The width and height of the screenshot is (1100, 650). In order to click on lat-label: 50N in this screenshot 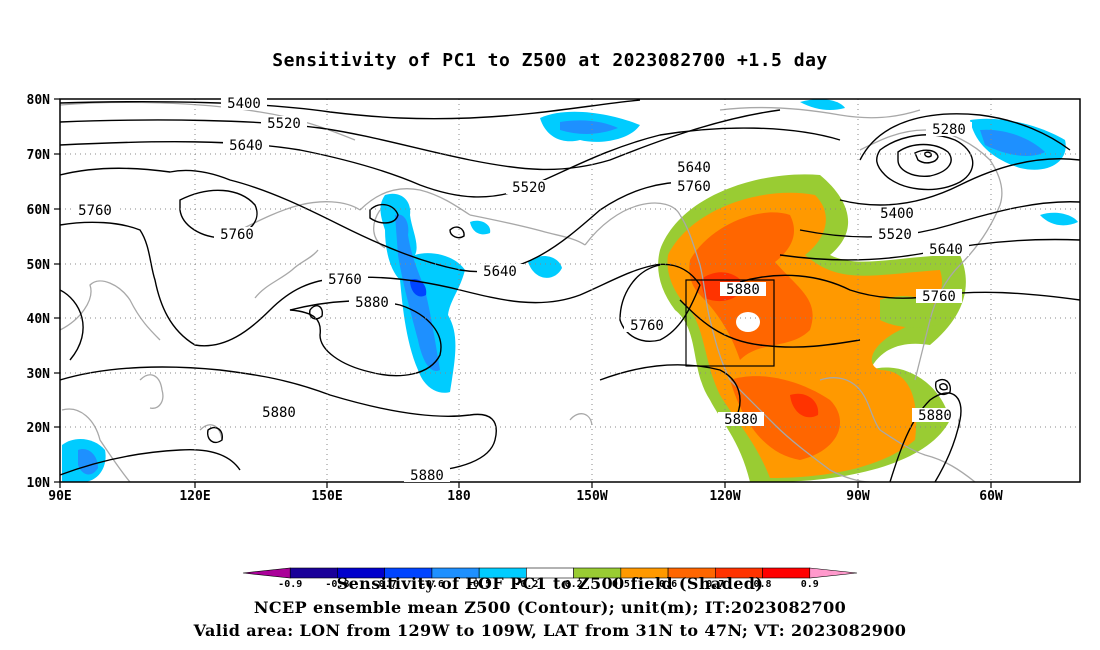, I will do `click(39, 265)`.